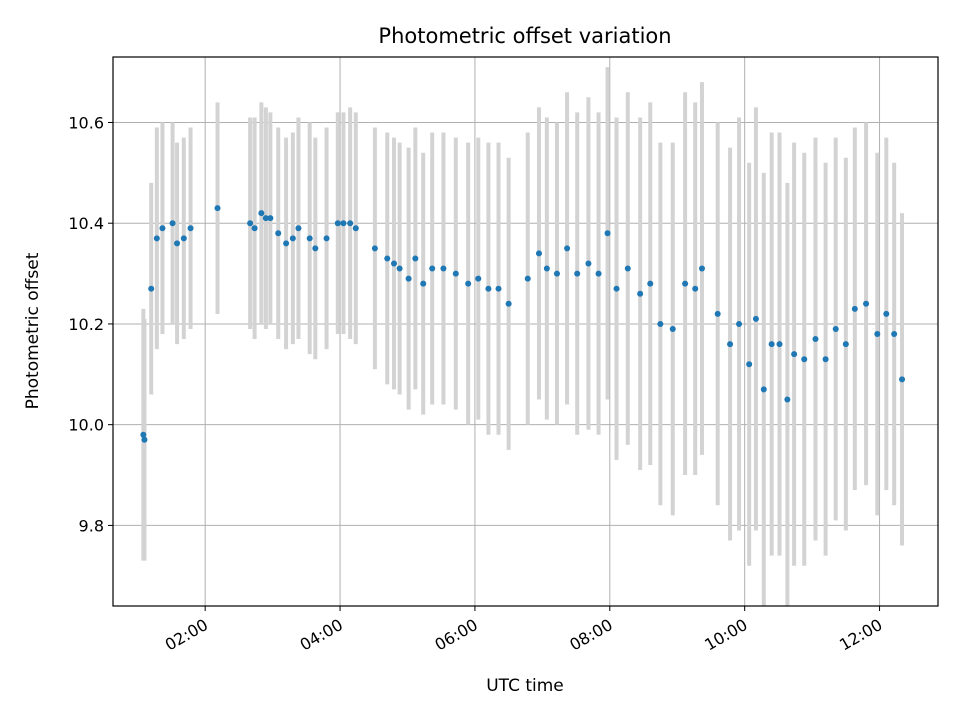  Describe the element at coordinates (86, 425) in the screenshot. I see `y-tick-label: 10.0` at that location.